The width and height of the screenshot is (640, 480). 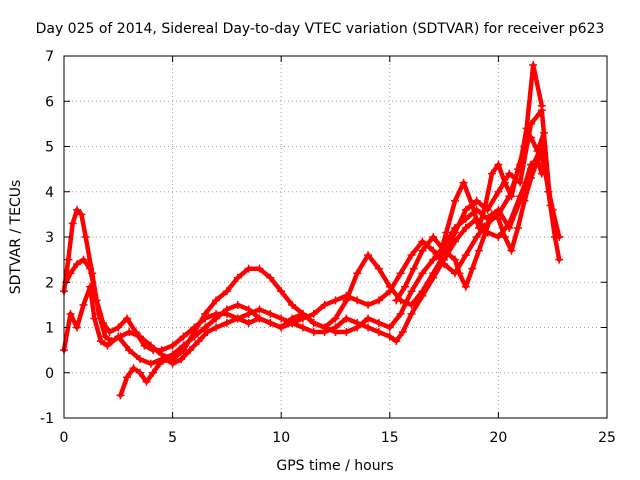 I want to click on x-tick-label: 25, so click(x=607, y=438).